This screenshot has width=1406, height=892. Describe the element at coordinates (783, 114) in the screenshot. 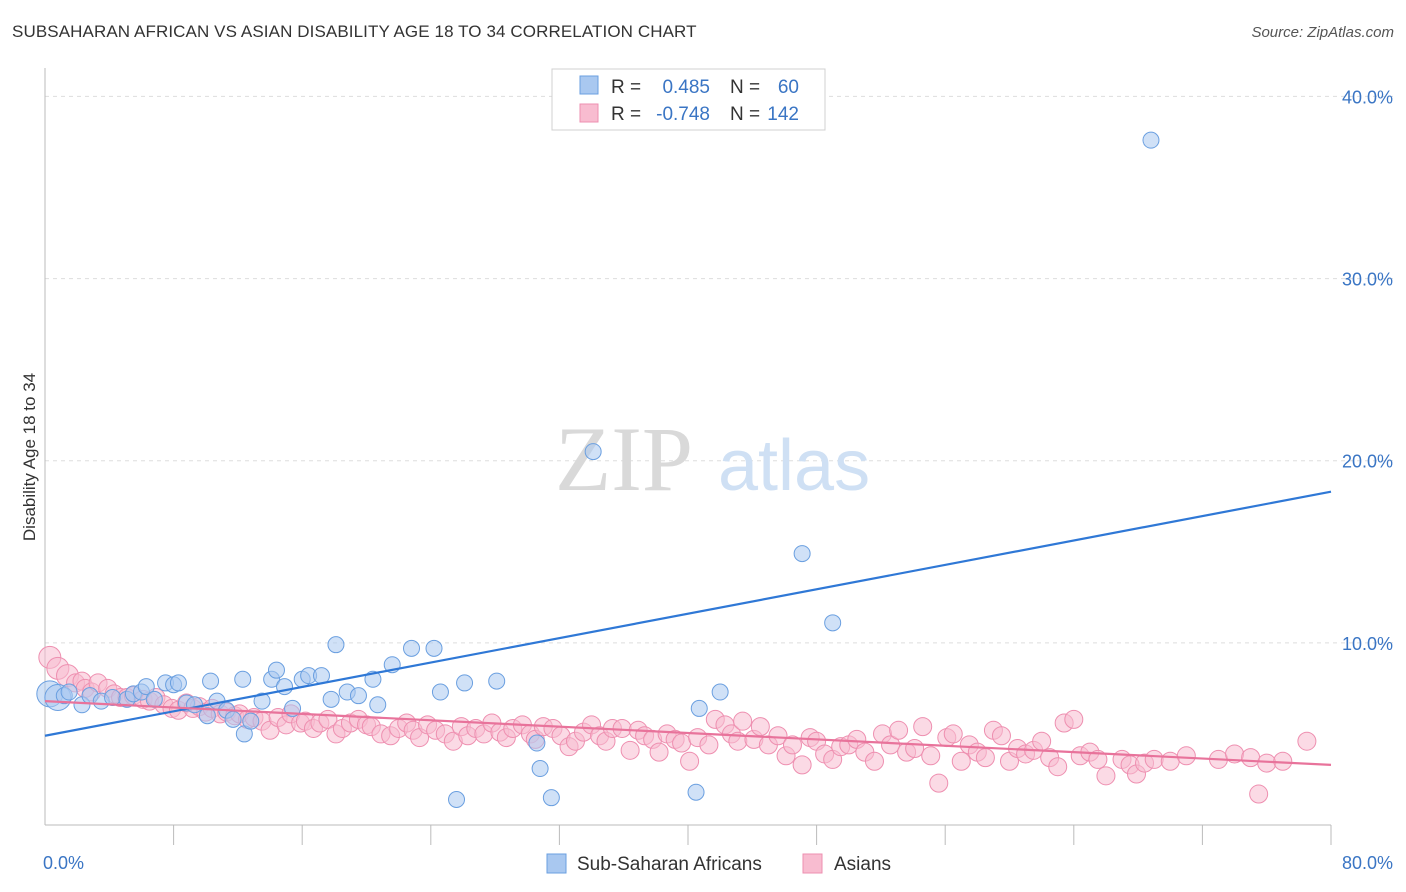

I see `legend-n-value: 142` at that location.